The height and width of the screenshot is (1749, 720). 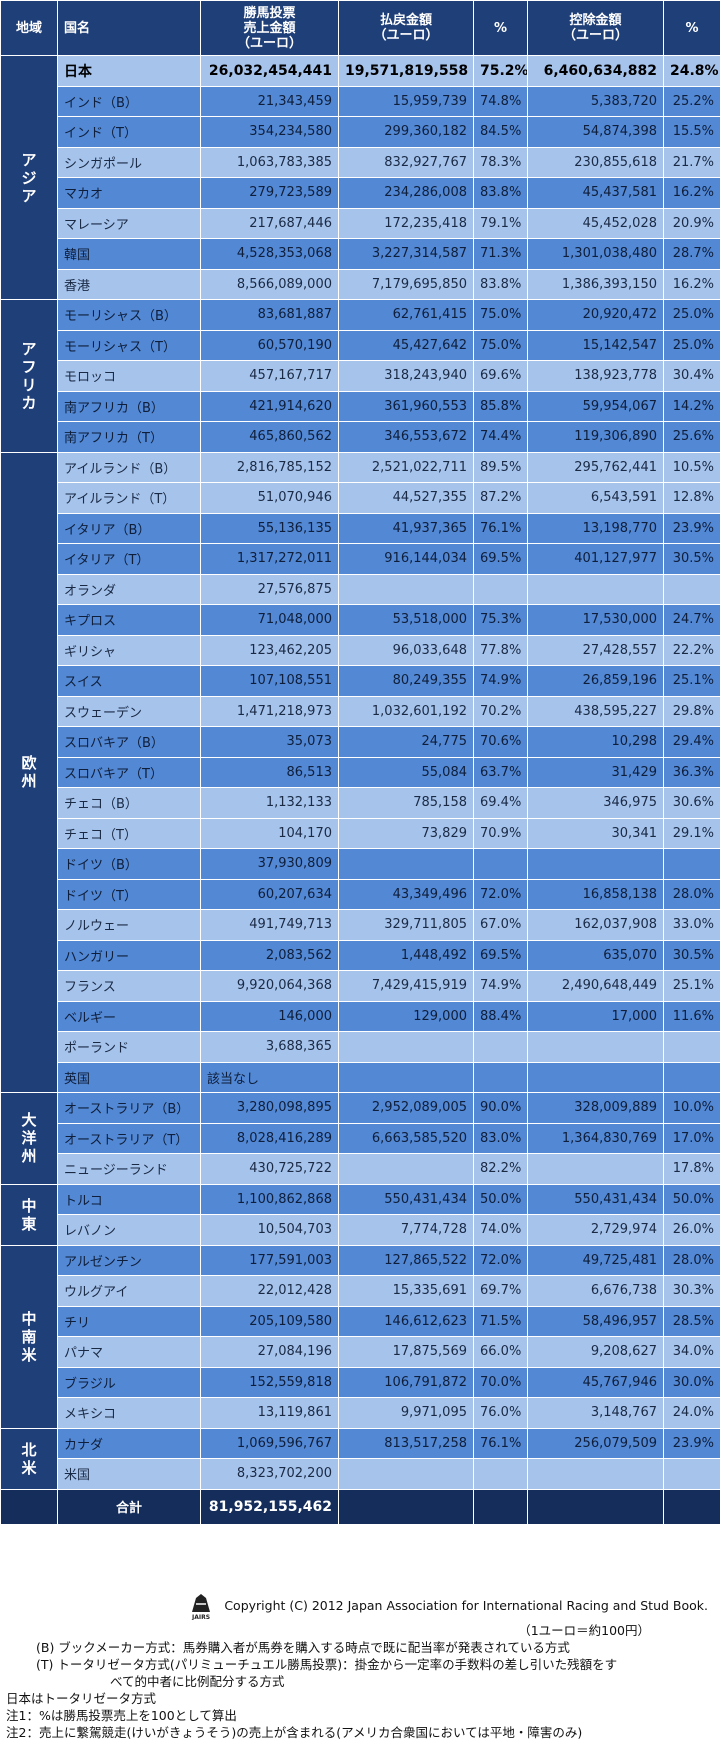 What do you see at coordinates (129, 437) in the screenshot?
I see `country-cell: 南アフリカ（T）` at bounding box center [129, 437].